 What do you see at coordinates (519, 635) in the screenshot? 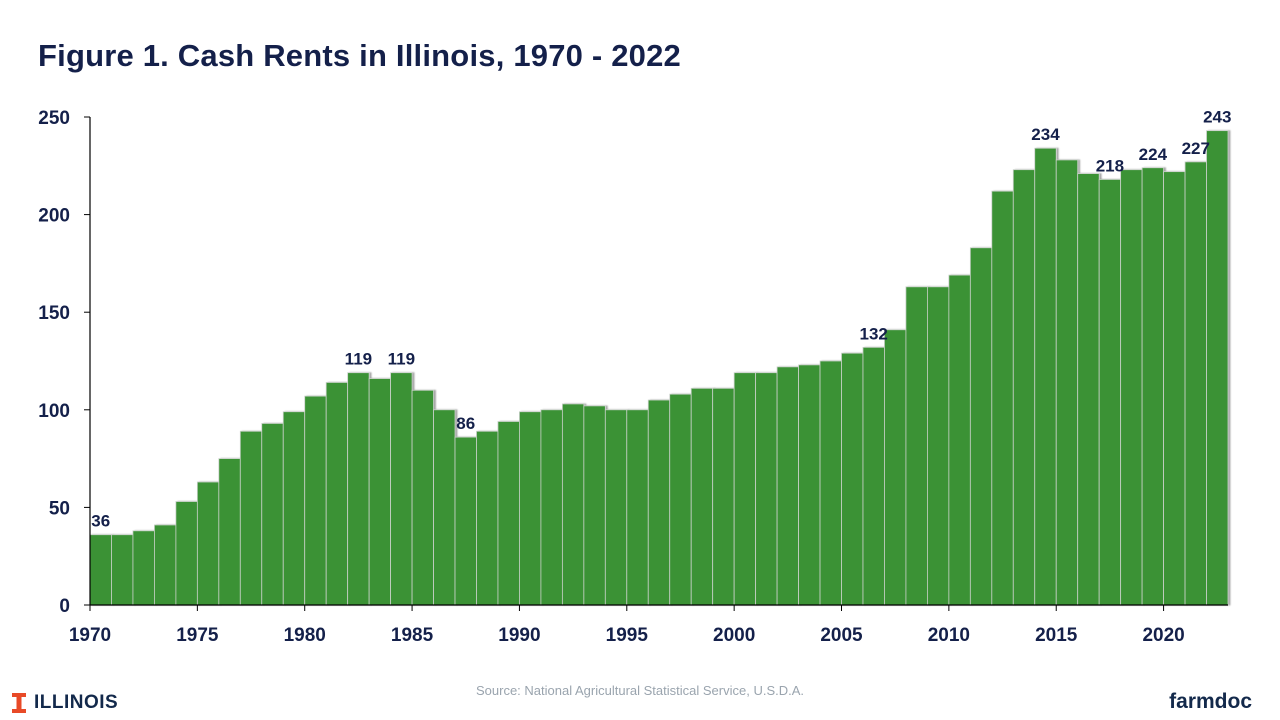
I see `x-tick-label: 1990` at bounding box center [519, 635].